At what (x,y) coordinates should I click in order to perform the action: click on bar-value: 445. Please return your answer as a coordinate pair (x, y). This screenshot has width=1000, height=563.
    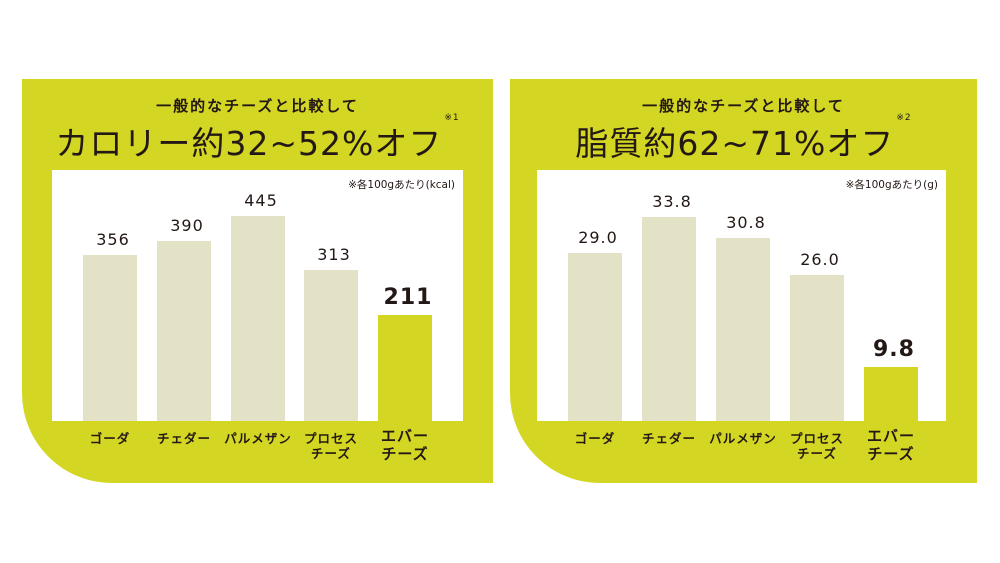
    Looking at the image, I should click on (261, 200).